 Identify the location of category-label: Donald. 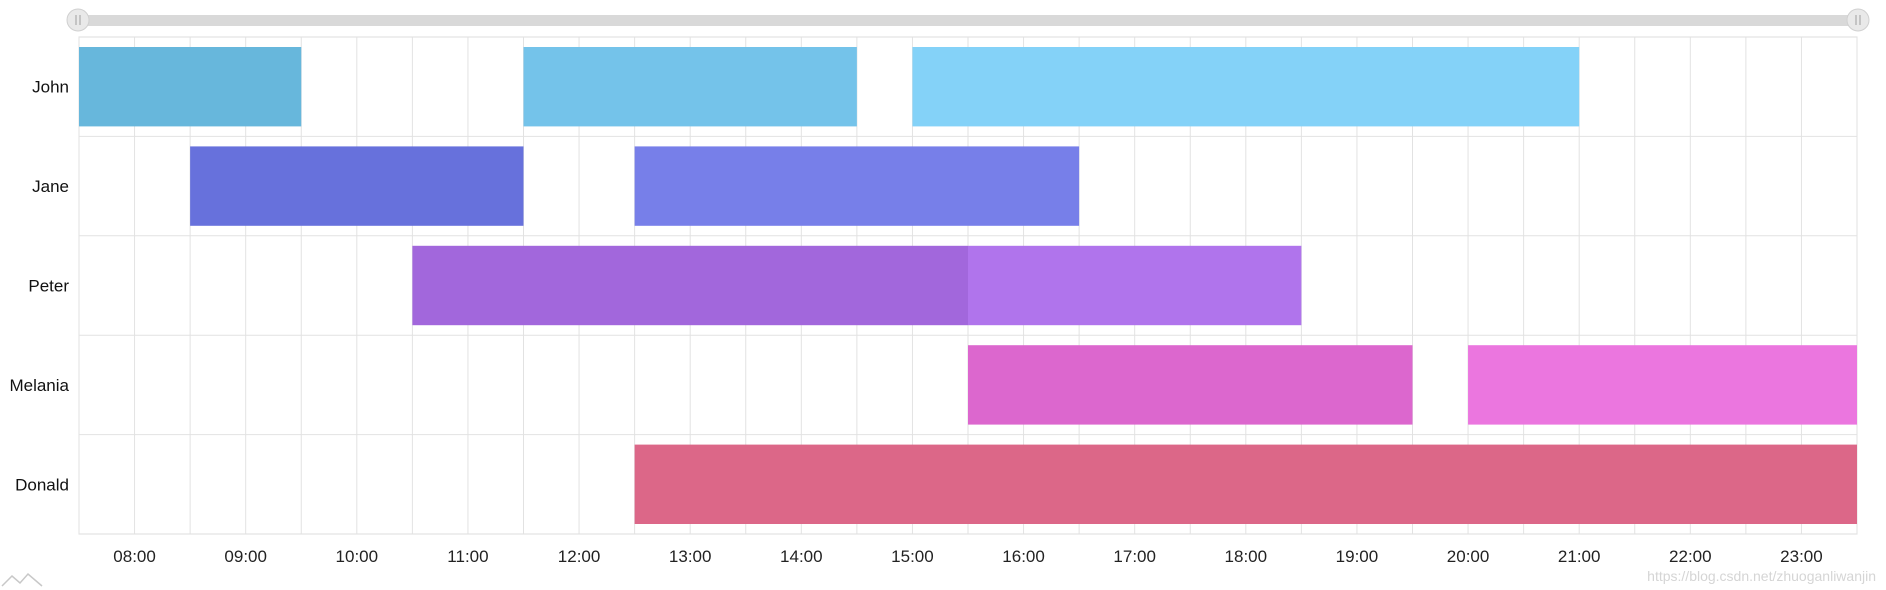
(42, 484).